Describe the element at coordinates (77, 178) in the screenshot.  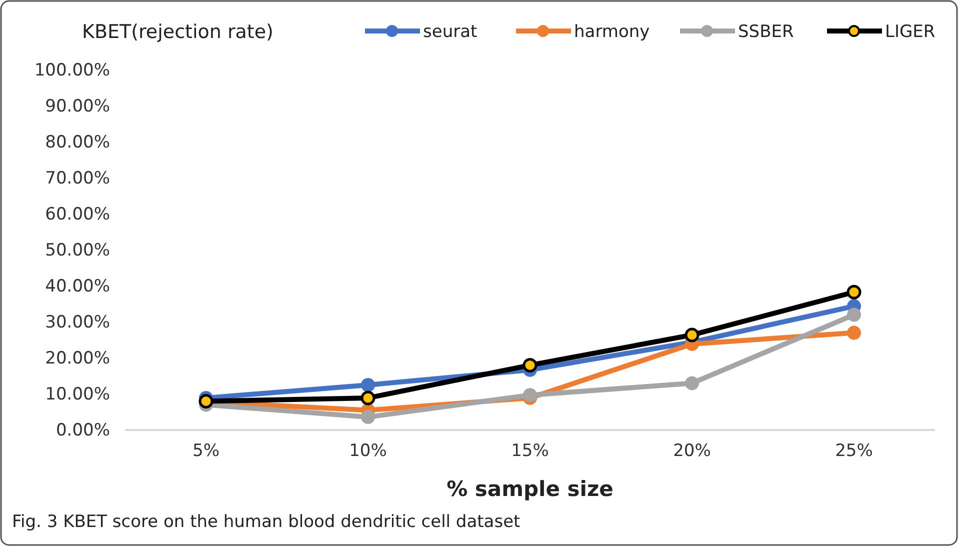
I see `y-tick-label: 70.00%` at that location.